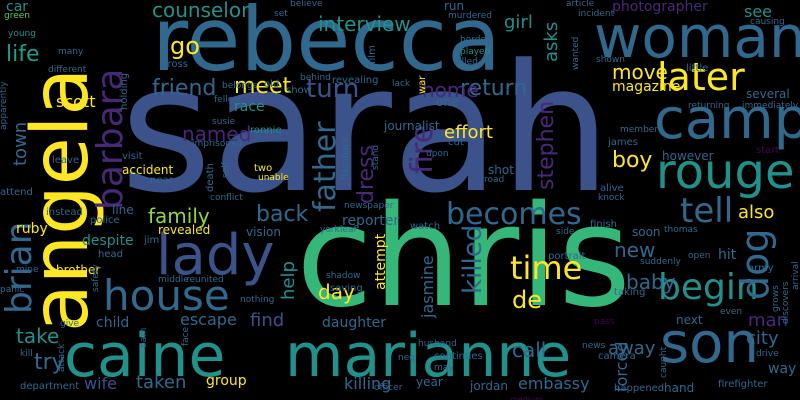  Describe the element at coordinates (437, 154) in the screenshot. I see `word: upon` at that location.